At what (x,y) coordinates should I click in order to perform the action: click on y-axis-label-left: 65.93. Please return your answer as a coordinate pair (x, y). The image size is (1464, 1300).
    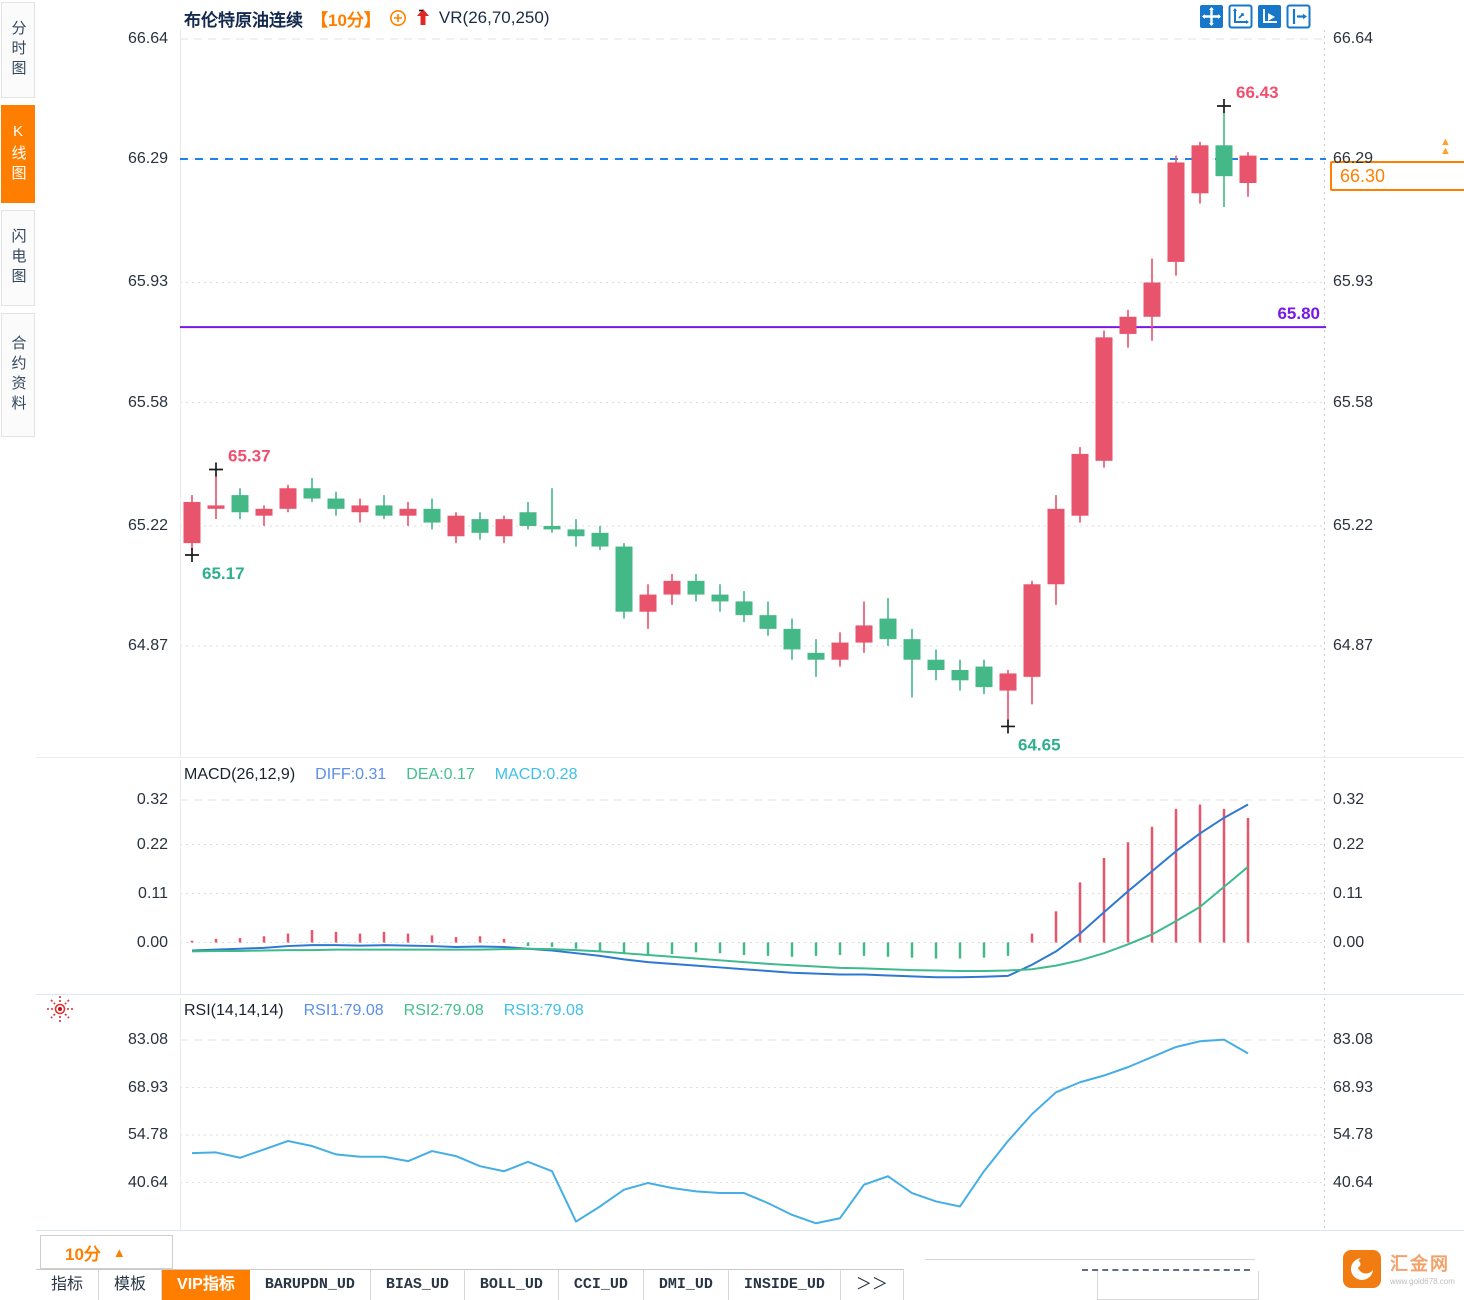
    Looking at the image, I should click on (147, 282).